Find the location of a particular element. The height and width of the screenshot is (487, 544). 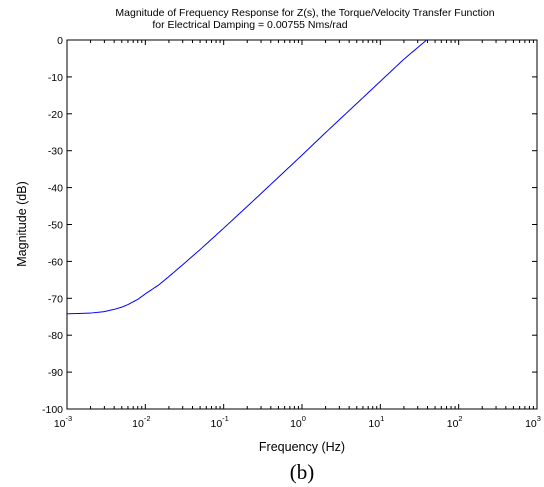

x-tick-label: 10⁻¹ is located at coordinates (219, 422).